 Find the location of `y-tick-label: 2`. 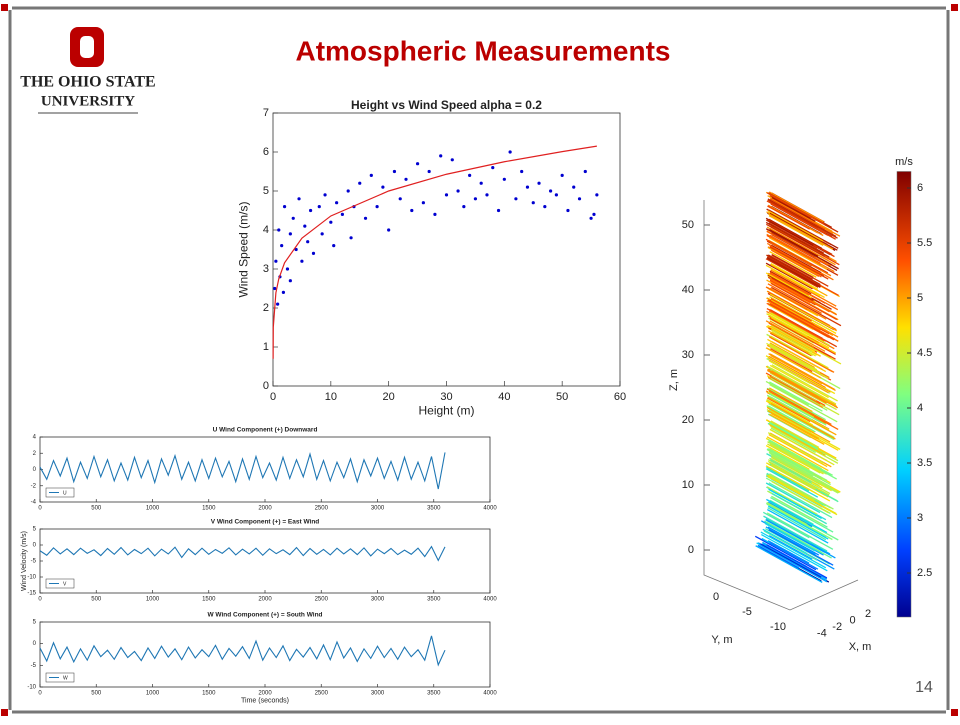

y-tick-label: 2 is located at coordinates (35, 454).